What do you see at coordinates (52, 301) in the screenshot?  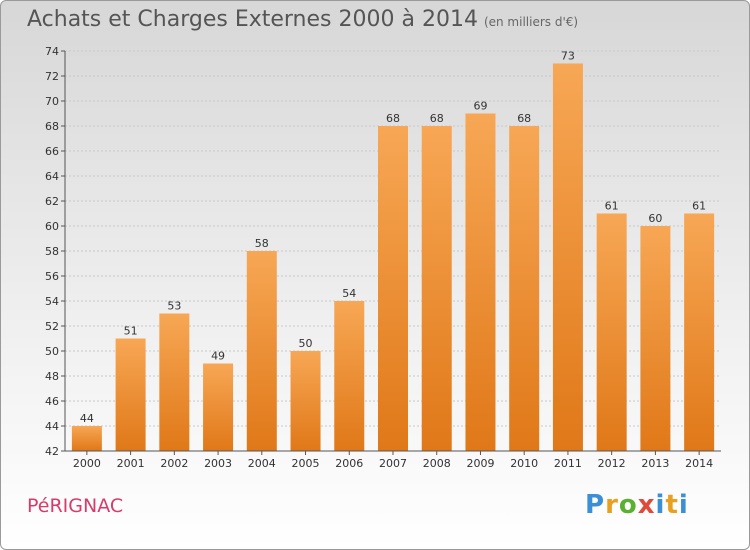 I see `y-tick-label: 54` at bounding box center [52, 301].